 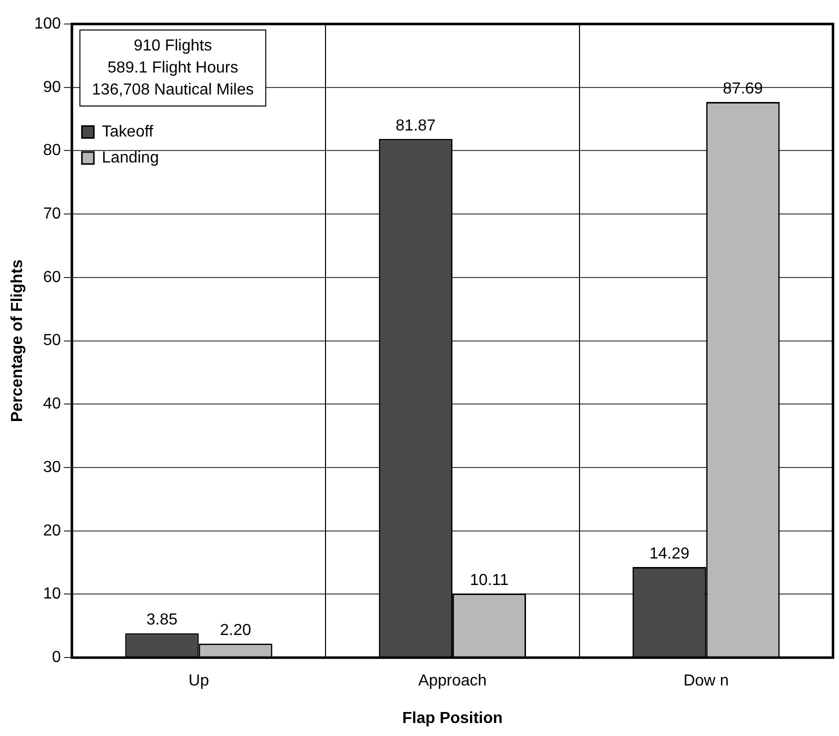 I want to click on data-label: 81.87, so click(x=416, y=125).